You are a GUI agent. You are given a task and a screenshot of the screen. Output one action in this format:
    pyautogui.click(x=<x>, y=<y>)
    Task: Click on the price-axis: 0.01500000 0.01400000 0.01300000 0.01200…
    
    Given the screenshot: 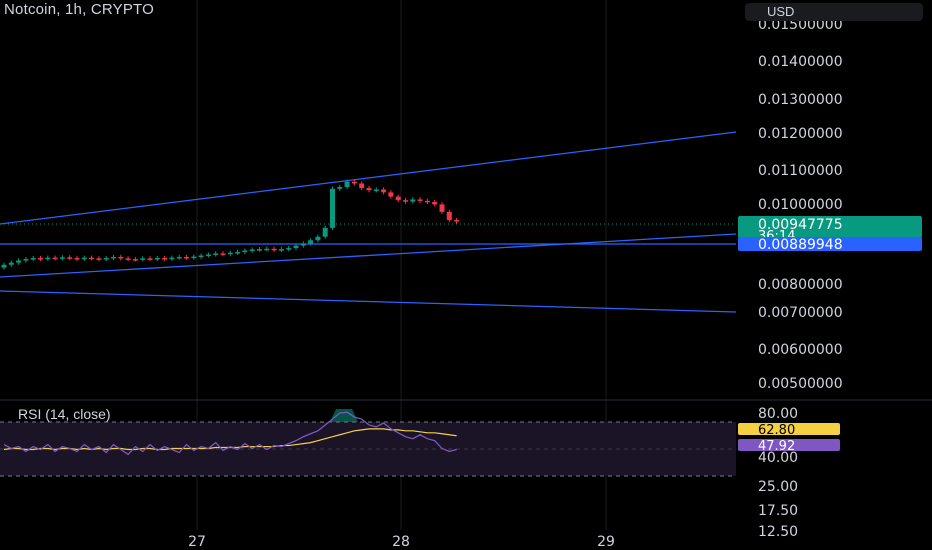 What is the action you would take?
    pyautogui.click(x=800, y=204)
    